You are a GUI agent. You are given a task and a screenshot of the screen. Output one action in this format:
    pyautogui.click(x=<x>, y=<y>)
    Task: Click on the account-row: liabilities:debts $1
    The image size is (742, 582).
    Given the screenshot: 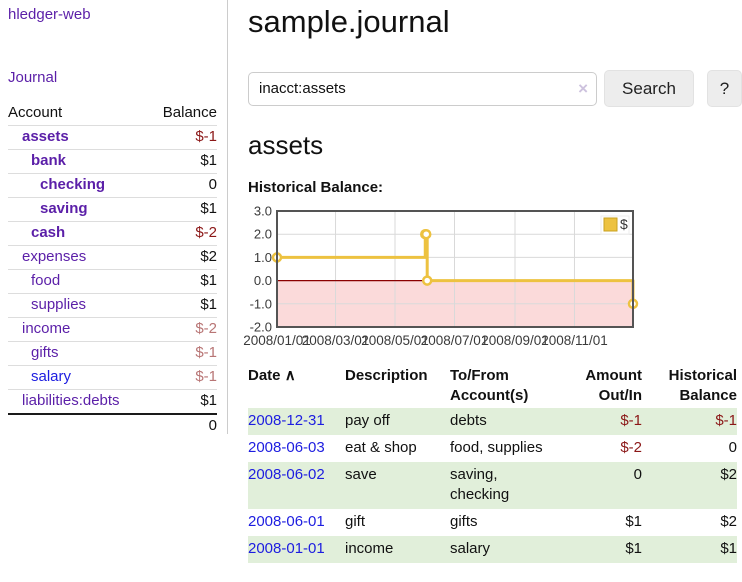 What is the action you would take?
    pyautogui.click(x=112, y=402)
    